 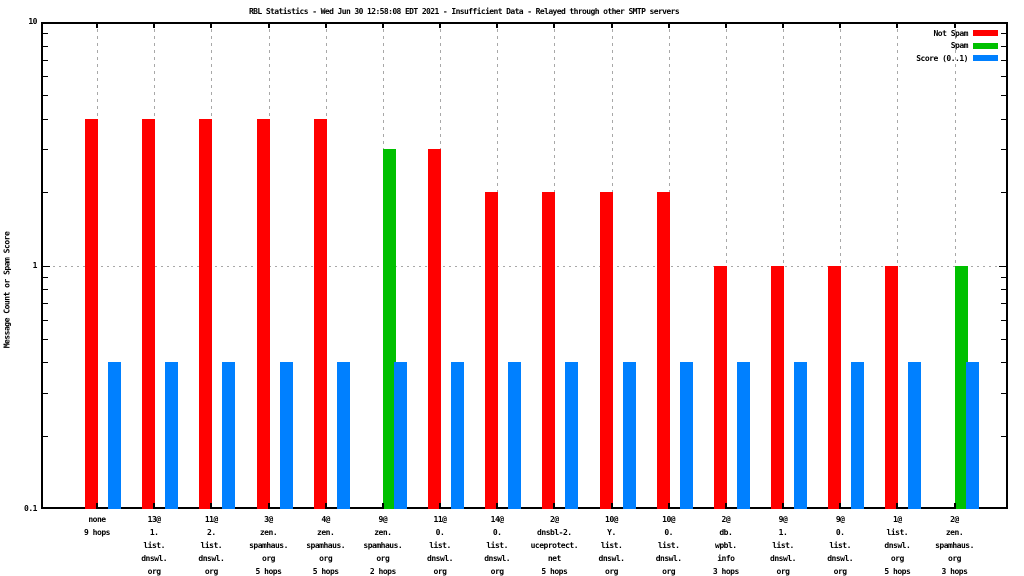 I want to click on x-category-label: 10@ 0. list. dnswl. org 4 hops, so click(x=668, y=545).